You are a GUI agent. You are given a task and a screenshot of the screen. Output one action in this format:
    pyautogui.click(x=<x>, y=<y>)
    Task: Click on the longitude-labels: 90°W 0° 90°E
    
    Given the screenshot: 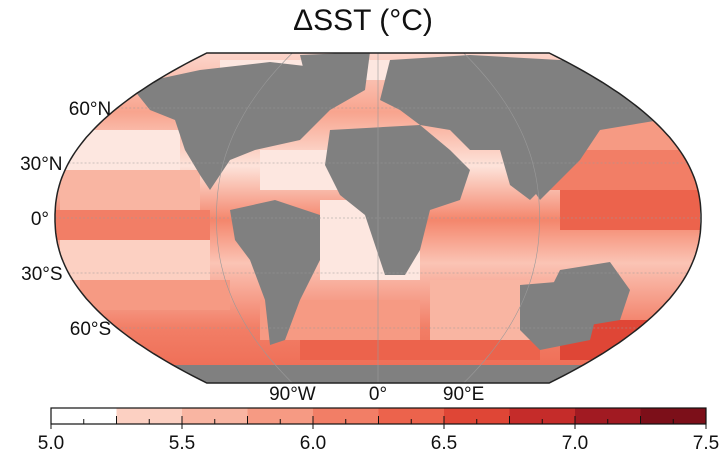 What is the action you would take?
    pyautogui.click(x=376, y=394)
    